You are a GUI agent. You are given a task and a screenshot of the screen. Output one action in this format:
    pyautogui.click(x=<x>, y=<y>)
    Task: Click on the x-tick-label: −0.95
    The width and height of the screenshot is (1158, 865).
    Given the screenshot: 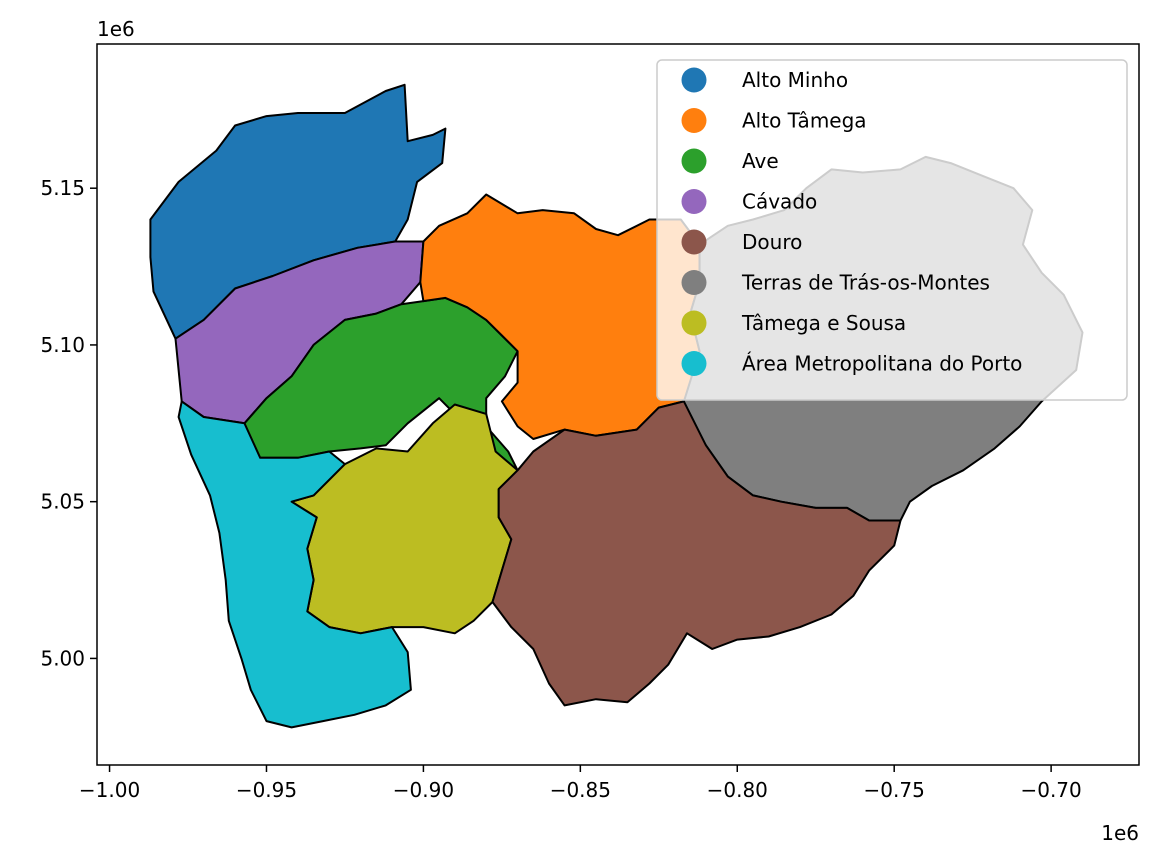 What is the action you would take?
    pyautogui.click(x=266, y=790)
    